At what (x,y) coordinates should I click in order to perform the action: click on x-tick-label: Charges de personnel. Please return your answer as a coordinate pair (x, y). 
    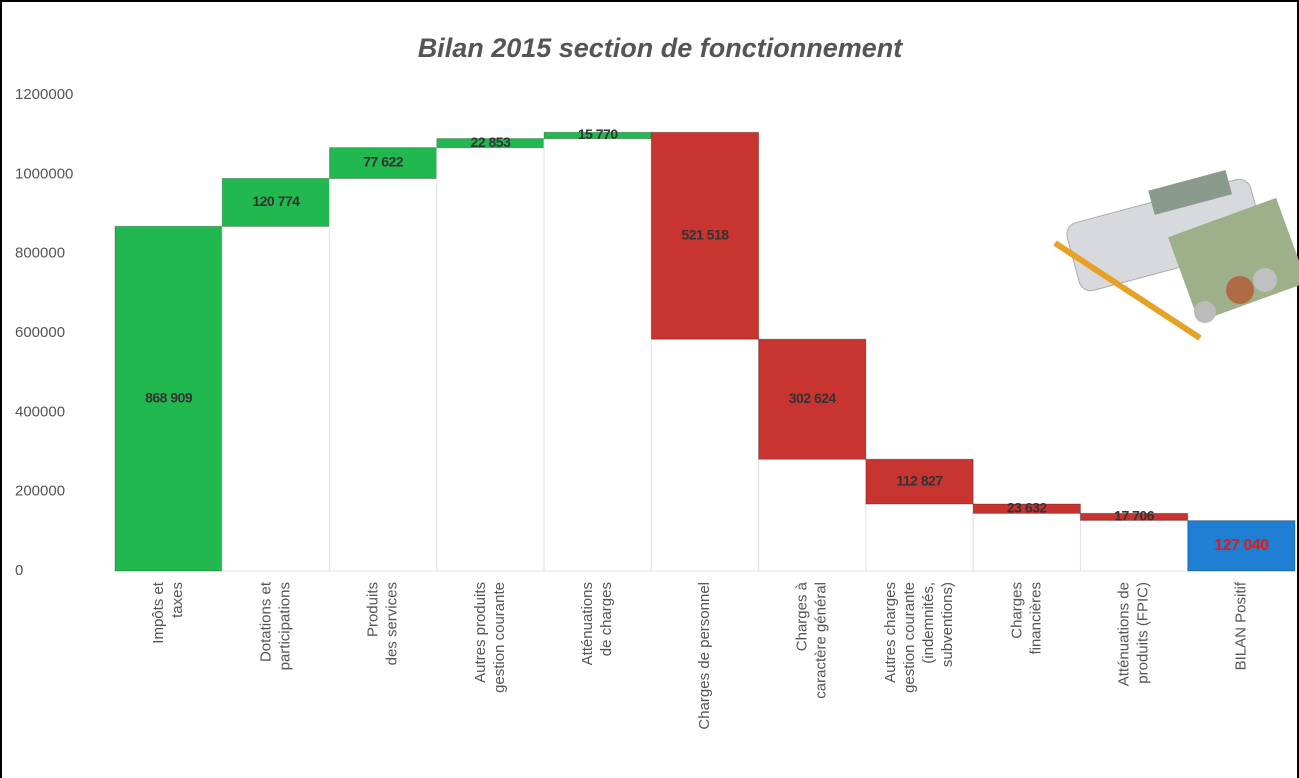
    Looking at the image, I should click on (704, 656).